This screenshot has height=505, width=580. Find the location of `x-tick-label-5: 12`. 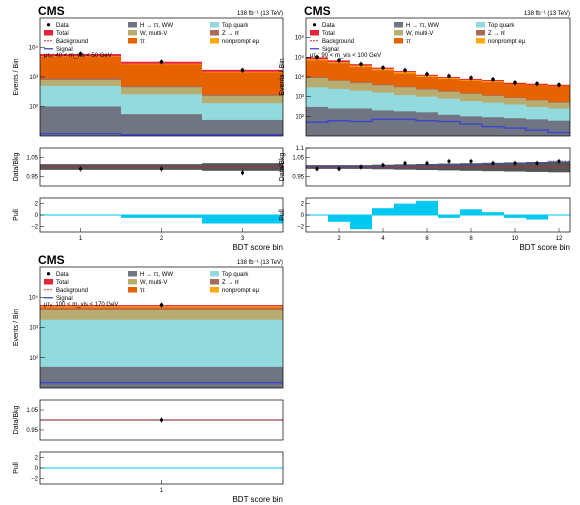

x-tick-label-5: 12 is located at coordinates (559, 239).